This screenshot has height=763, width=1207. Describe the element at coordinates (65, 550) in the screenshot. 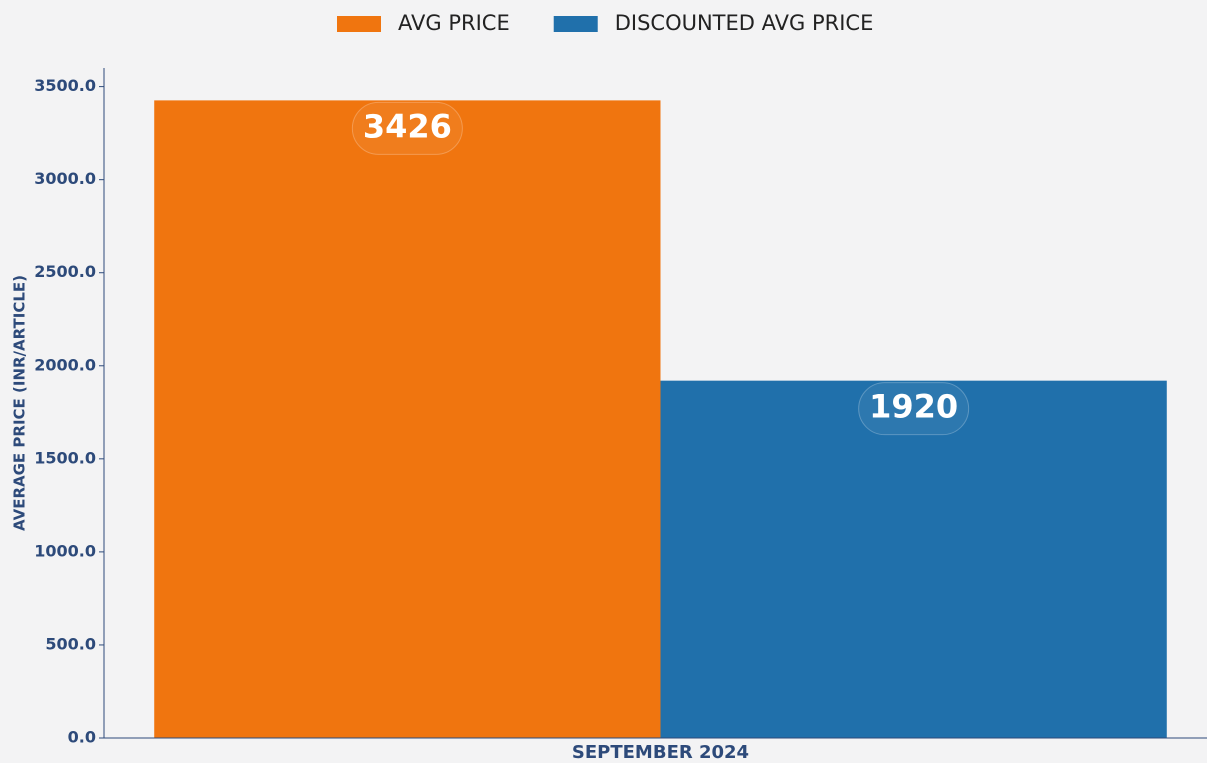

I see `y-tick-label: 1000.0` at that location.